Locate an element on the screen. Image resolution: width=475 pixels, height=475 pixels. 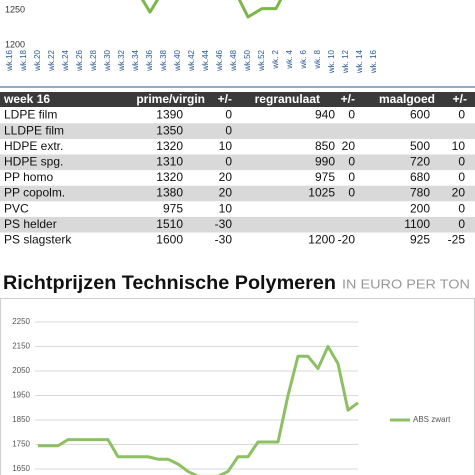
table-cell: 1390 is located at coordinates (169, 115).